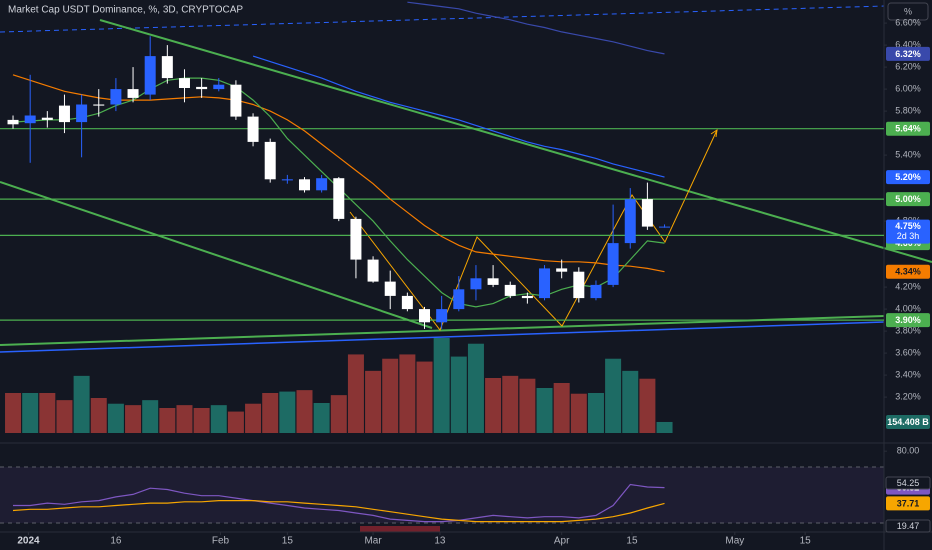  Describe the element at coordinates (908, 110) in the screenshot. I see `y-tick-label: 5.80%` at that location.